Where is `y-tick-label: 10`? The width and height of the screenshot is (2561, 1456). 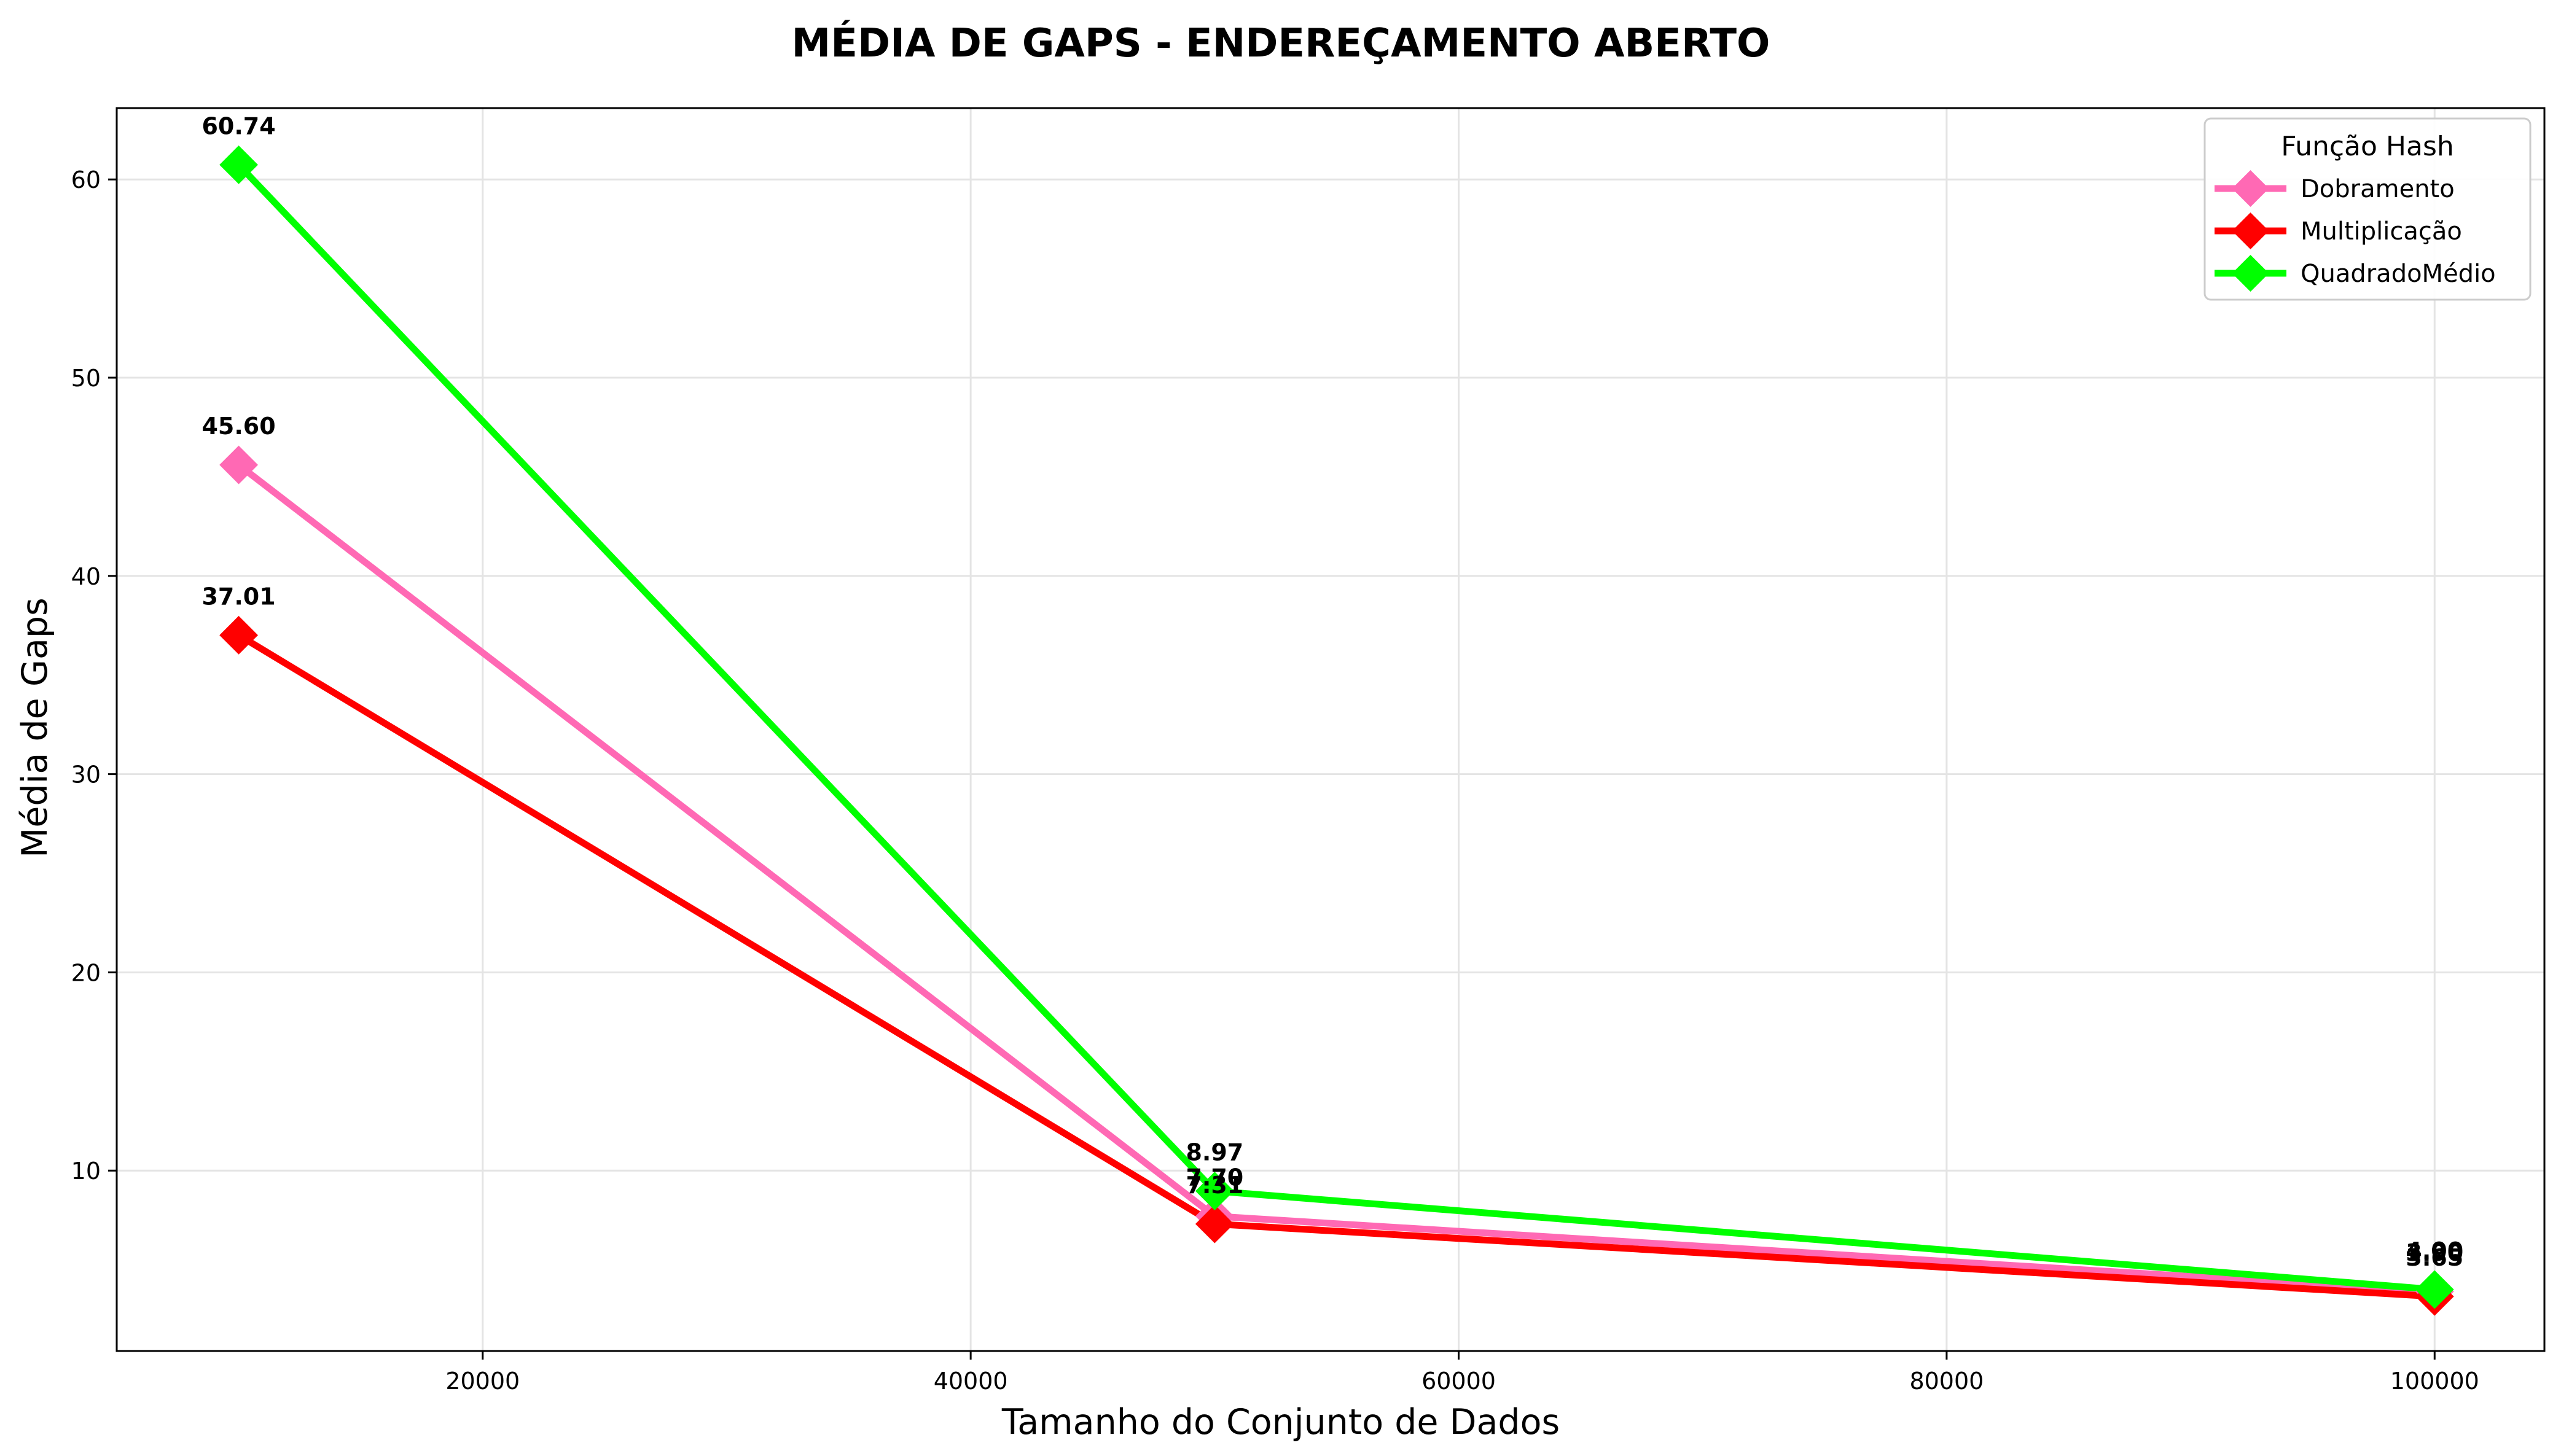
y-tick-label: 10 is located at coordinates (86, 1171).